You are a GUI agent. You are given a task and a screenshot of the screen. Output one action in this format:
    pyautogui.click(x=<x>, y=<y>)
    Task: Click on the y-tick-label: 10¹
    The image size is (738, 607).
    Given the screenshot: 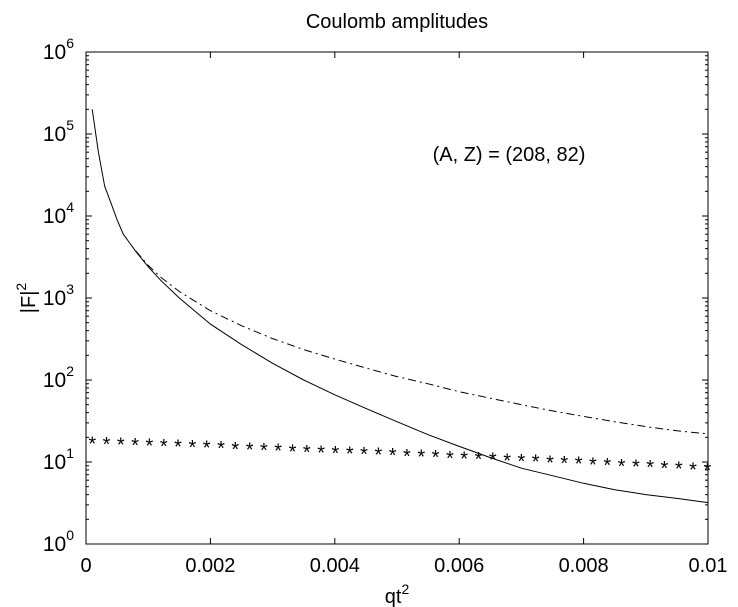 What is the action you would take?
    pyautogui.click(x=58, y=459)
    